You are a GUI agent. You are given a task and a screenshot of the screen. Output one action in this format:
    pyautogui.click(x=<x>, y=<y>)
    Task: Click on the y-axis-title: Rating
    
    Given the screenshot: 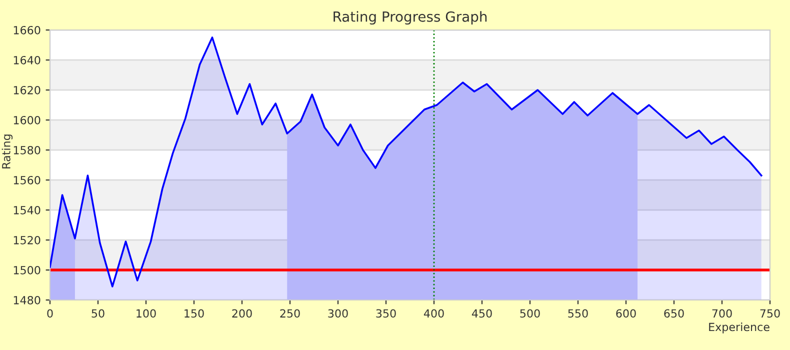 What is the action you would take?
    pyautogui.click(x=7, y=151)
    